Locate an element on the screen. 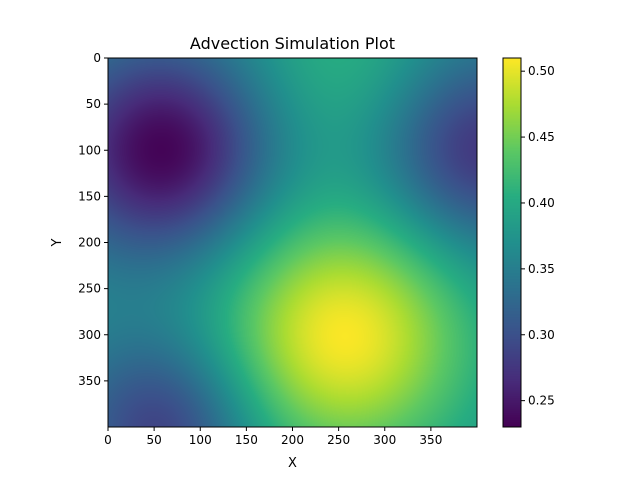 The width and height of the screenshot is (640, 480). x-tick-label: 300 is located at coordinates (384, 440).